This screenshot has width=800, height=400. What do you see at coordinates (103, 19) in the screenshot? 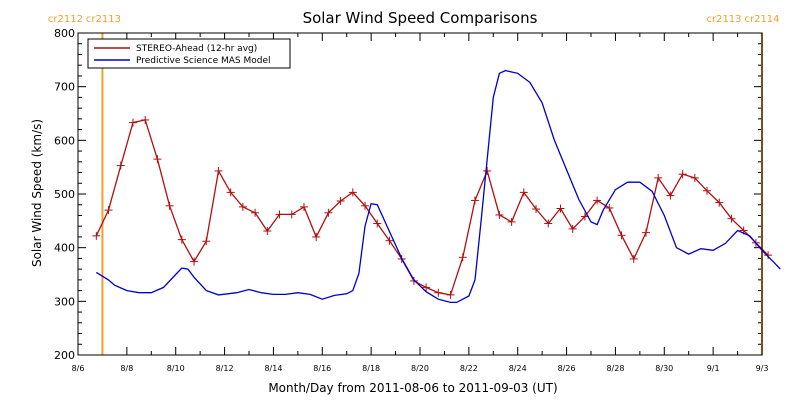
I see `carrington-label-right: cr2113` at bounding box center [103, 19].